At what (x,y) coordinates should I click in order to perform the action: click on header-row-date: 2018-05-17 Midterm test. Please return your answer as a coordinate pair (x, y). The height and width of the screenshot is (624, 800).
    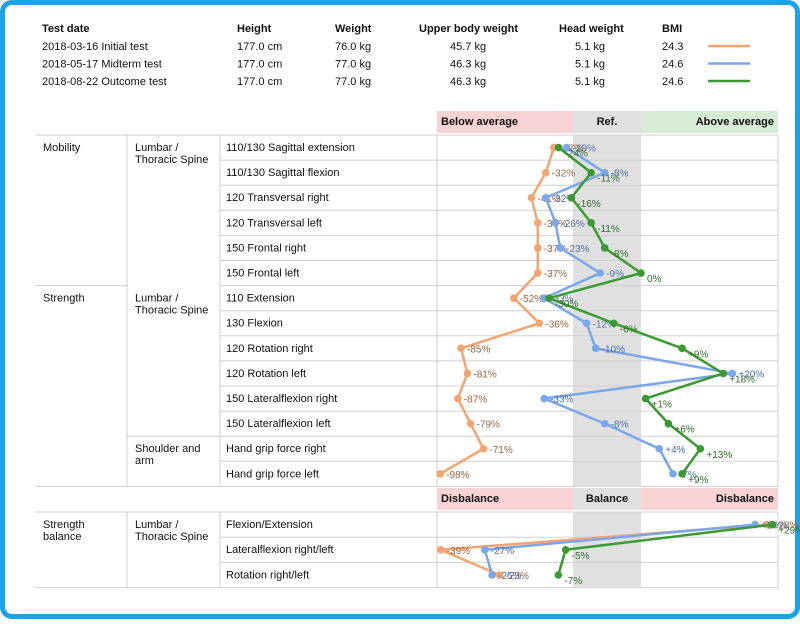
    Looking at the image, I should click on (102, 65).